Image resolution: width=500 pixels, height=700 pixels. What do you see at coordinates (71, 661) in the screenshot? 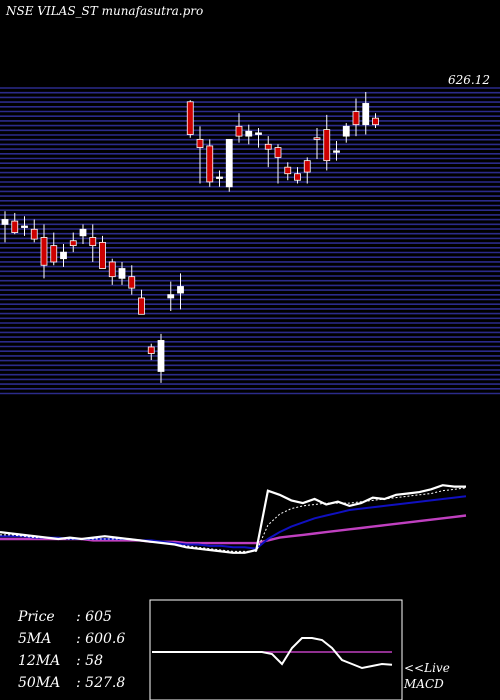
I see `stat-12ma: 12MA: 58` at bounding box center [71, 661].